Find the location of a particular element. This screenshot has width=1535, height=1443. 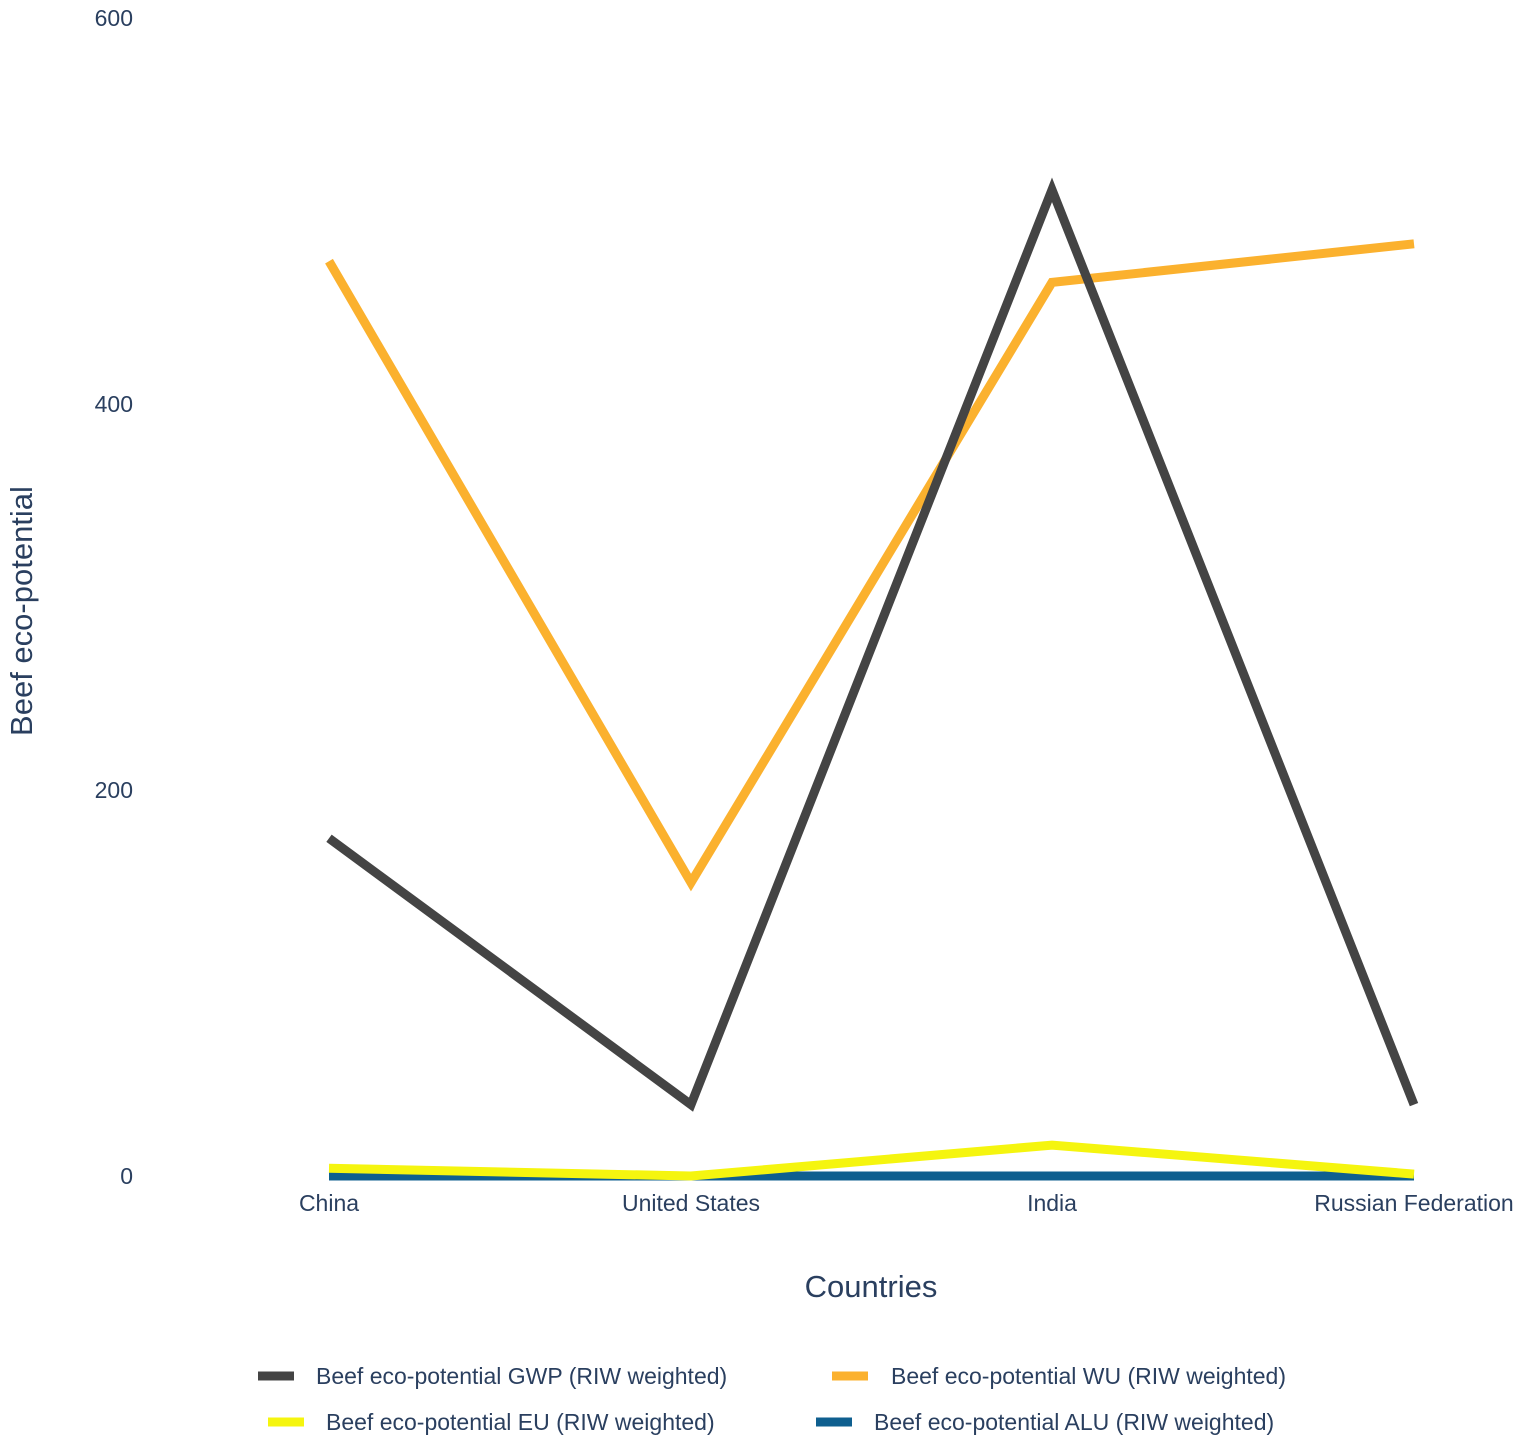

legend-item: Beef eco-potential WU (RIW weighted) is located at coordinates (1059, 1376).